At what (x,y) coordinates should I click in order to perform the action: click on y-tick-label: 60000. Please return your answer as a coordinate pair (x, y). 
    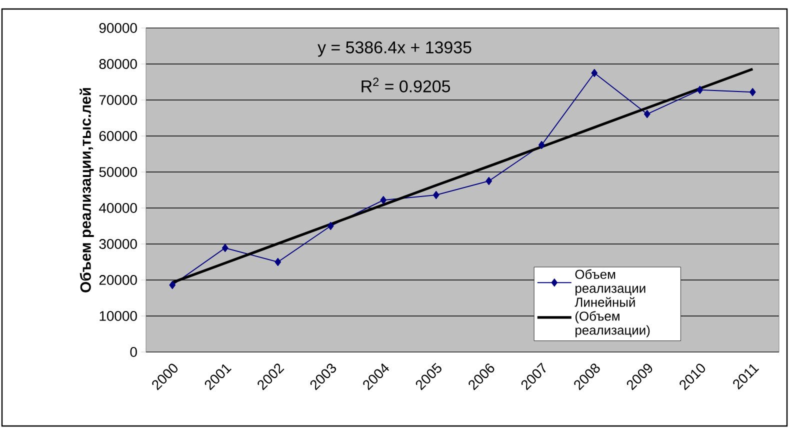
    Looking at the image, I should click on (118, 136).